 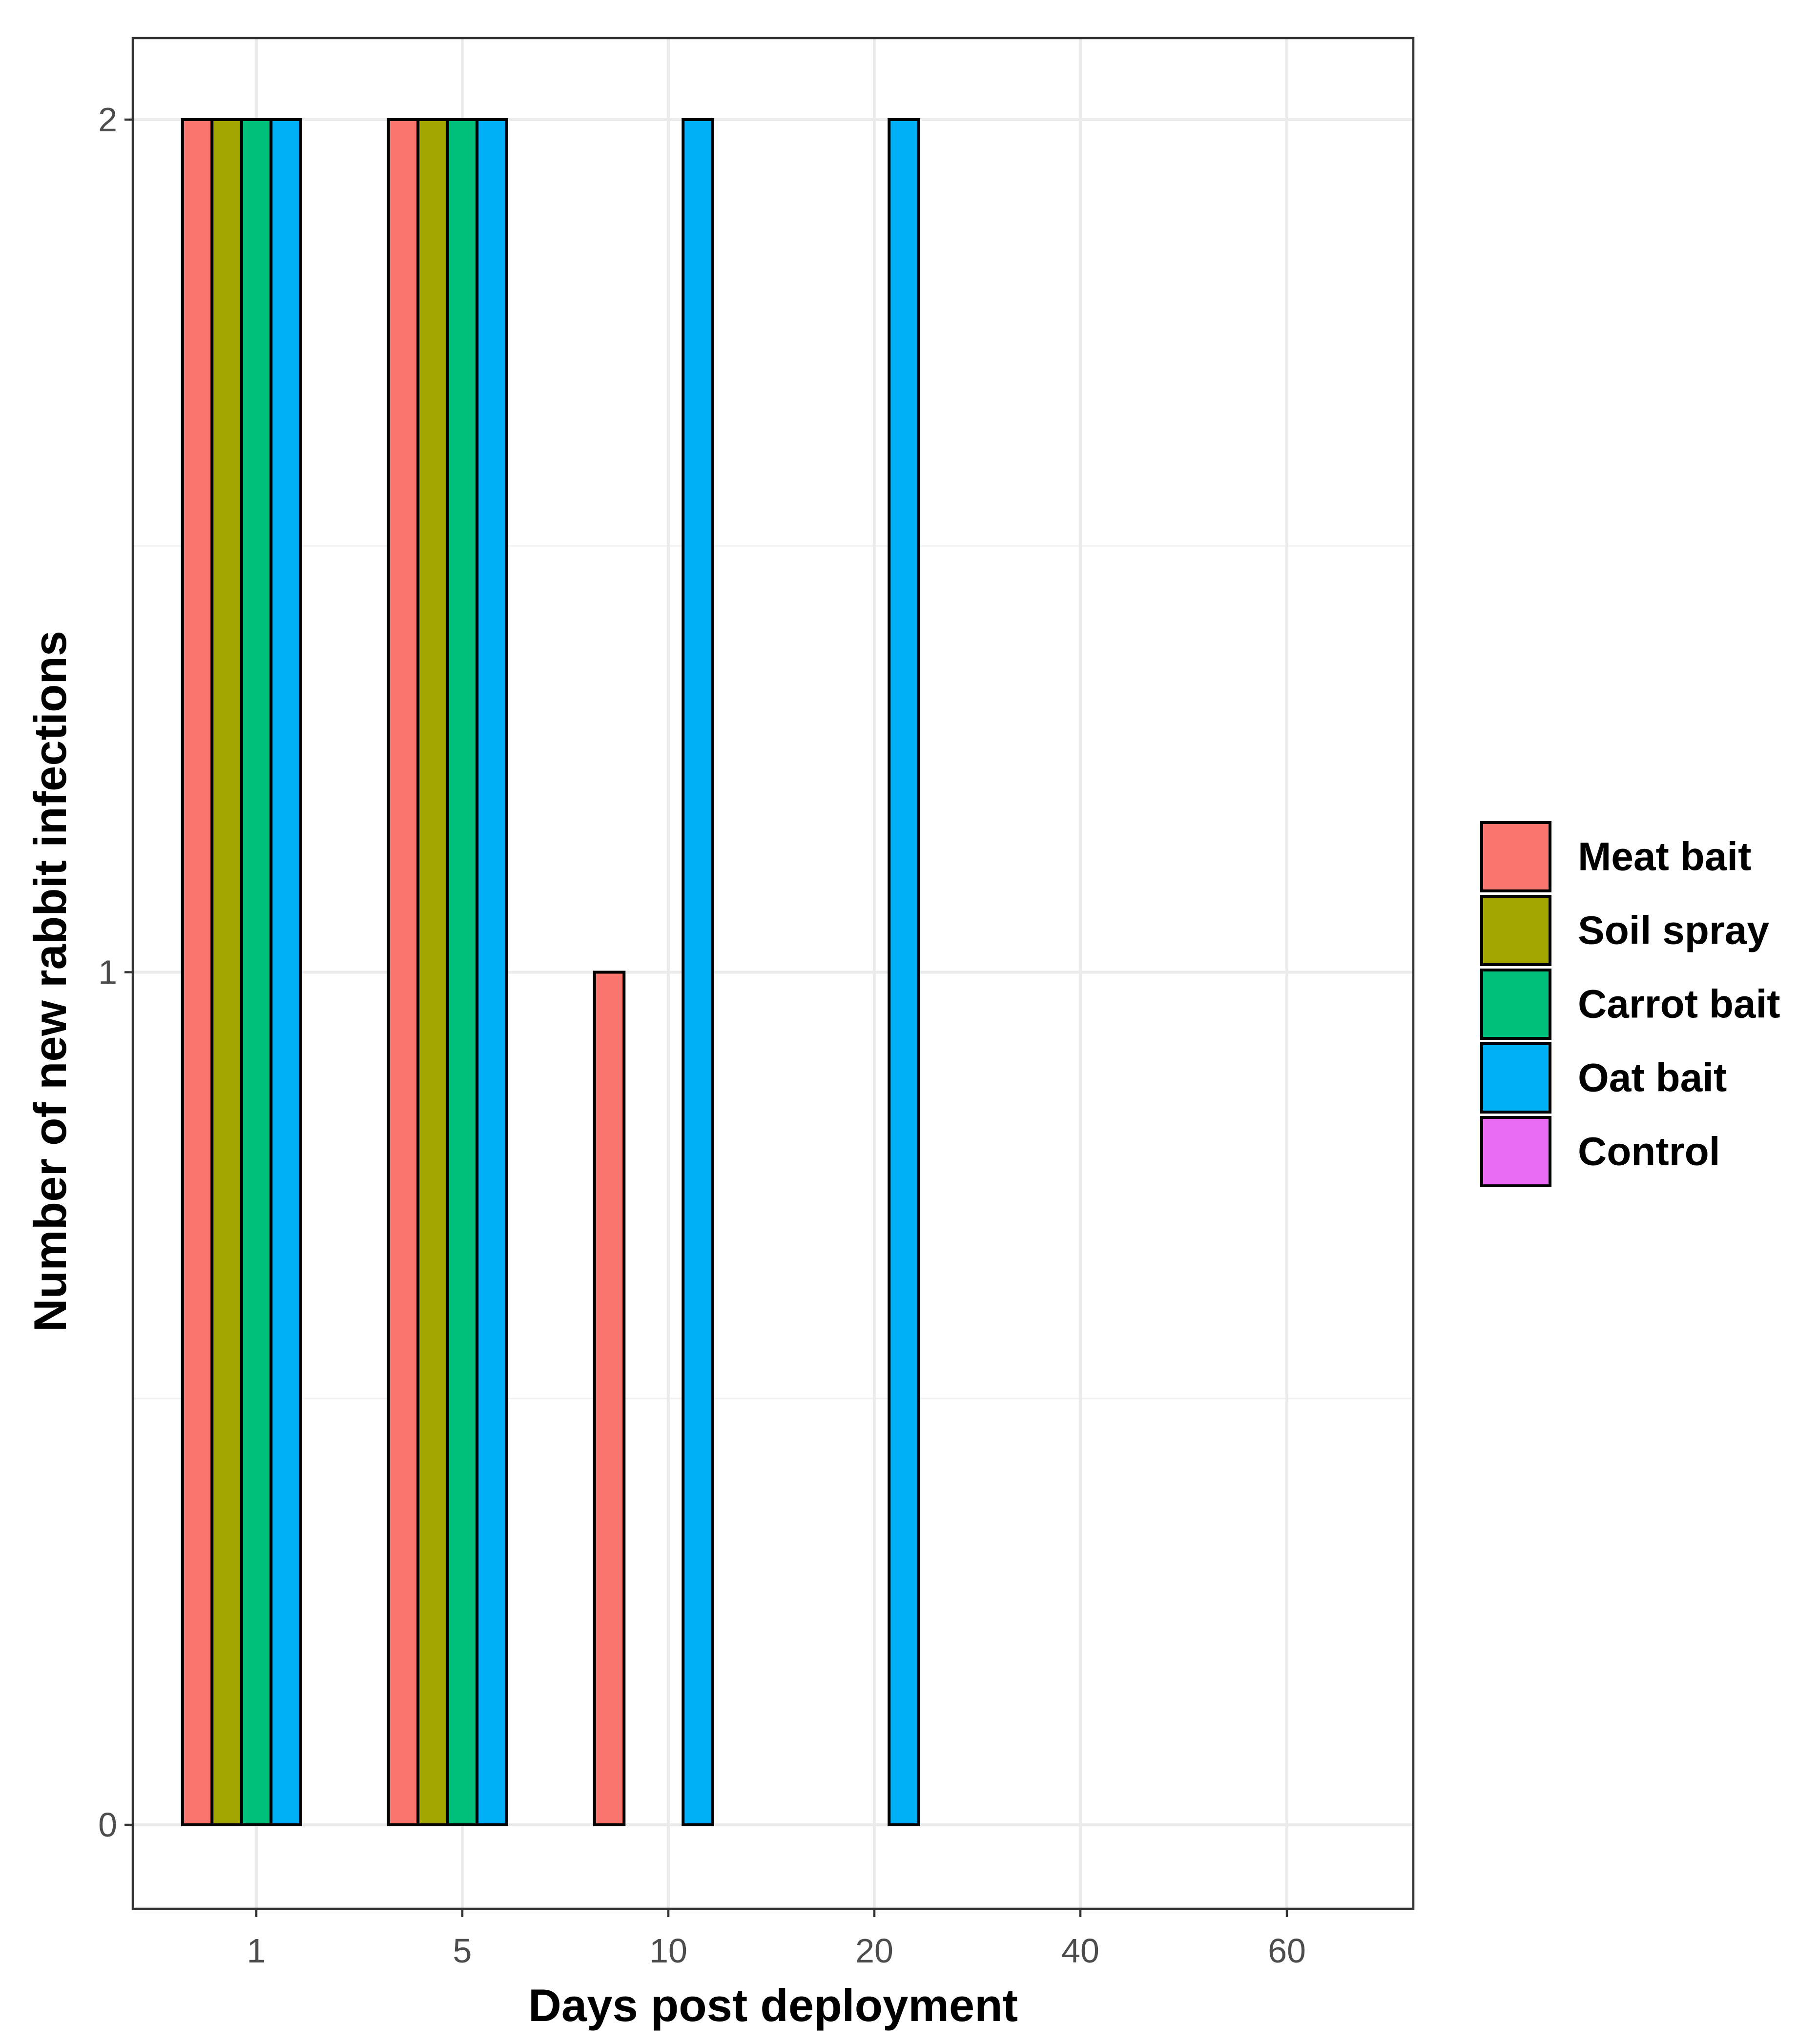 I want to click on x-tick-label: 10, so click(x=668, y=1951).